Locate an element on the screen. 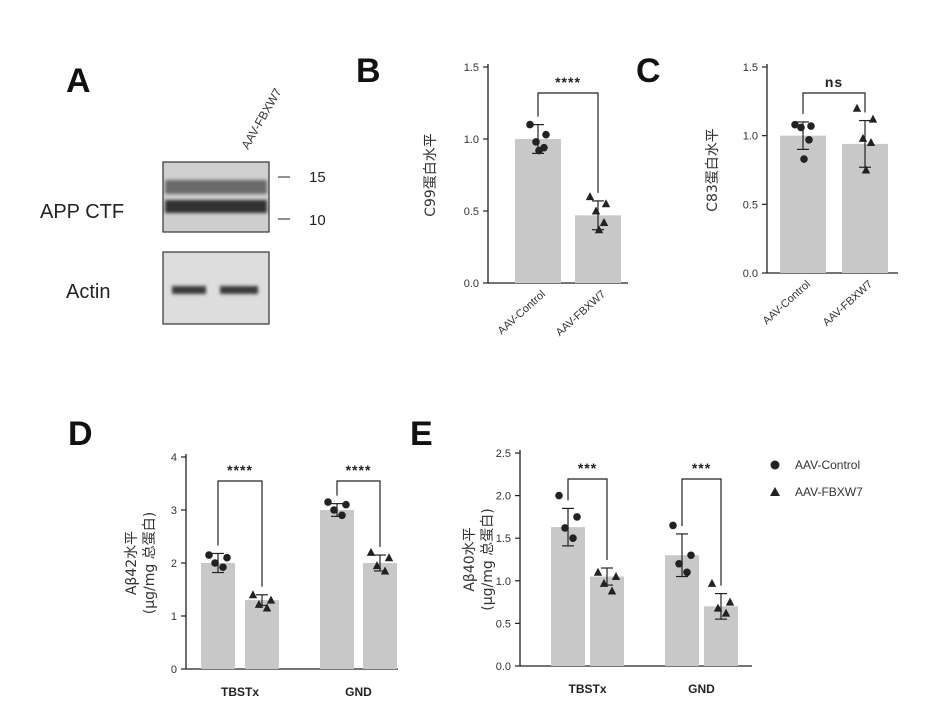 The height and width of the screenshot is (728, 929). blot-box-app is located at coordinates (216, 197).